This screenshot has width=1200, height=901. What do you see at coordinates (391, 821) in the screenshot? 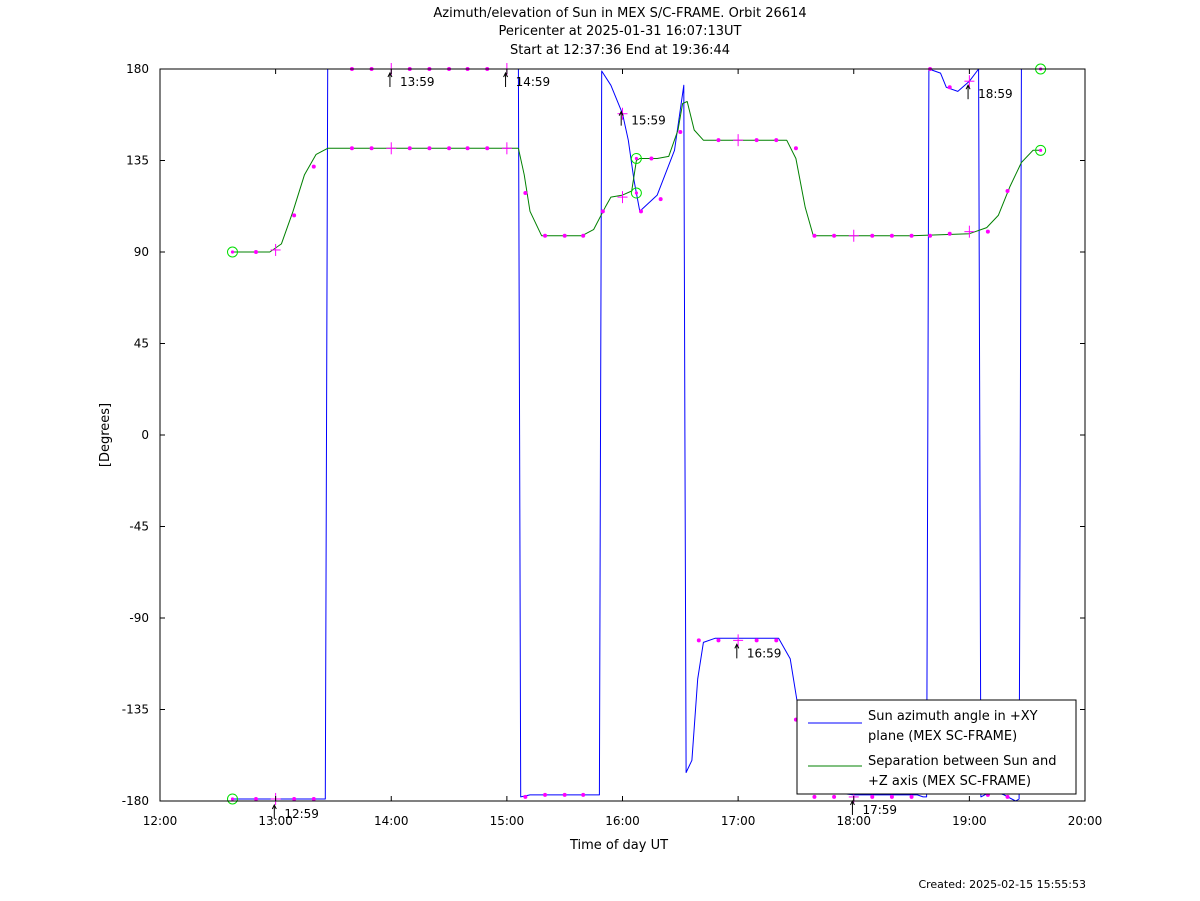
I see `x-tick-label: 14:00` at bounding box center [391, 821].